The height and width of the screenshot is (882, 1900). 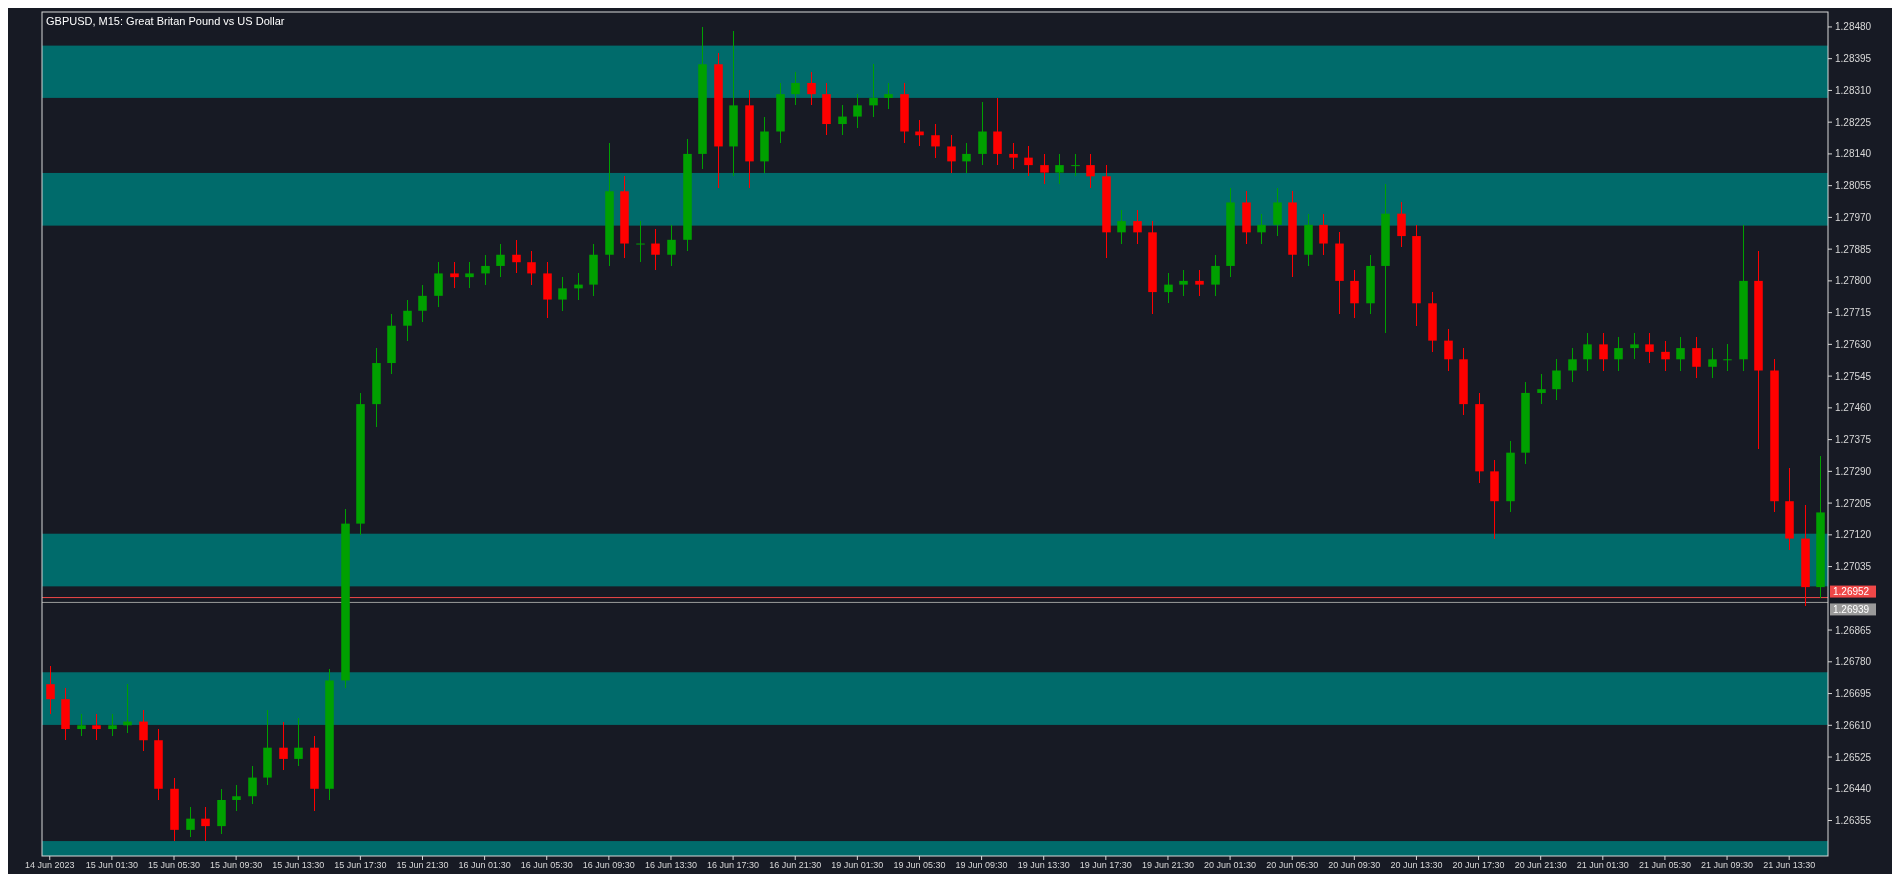 What do you see at coordinates (1853, 408) in the screenshot?
I see `y-tick-label: 1.27460` at bounding box center [1853, 408].